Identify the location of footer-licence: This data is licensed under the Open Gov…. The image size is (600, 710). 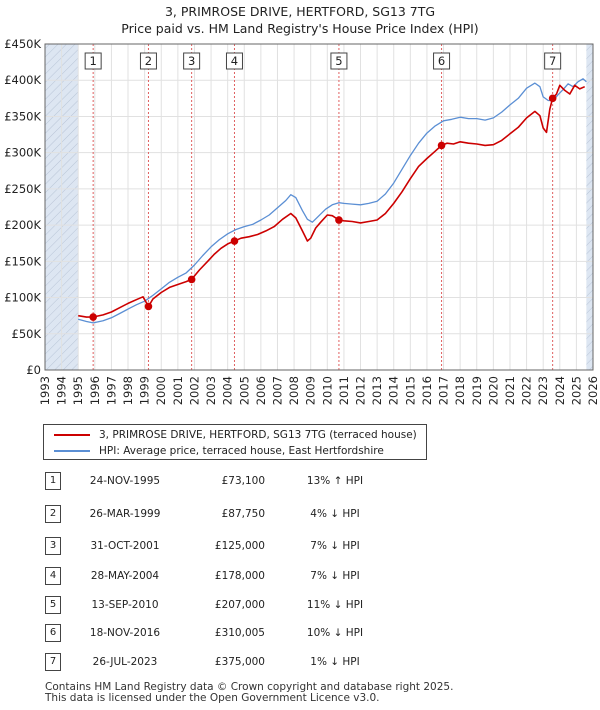
(212, 698).